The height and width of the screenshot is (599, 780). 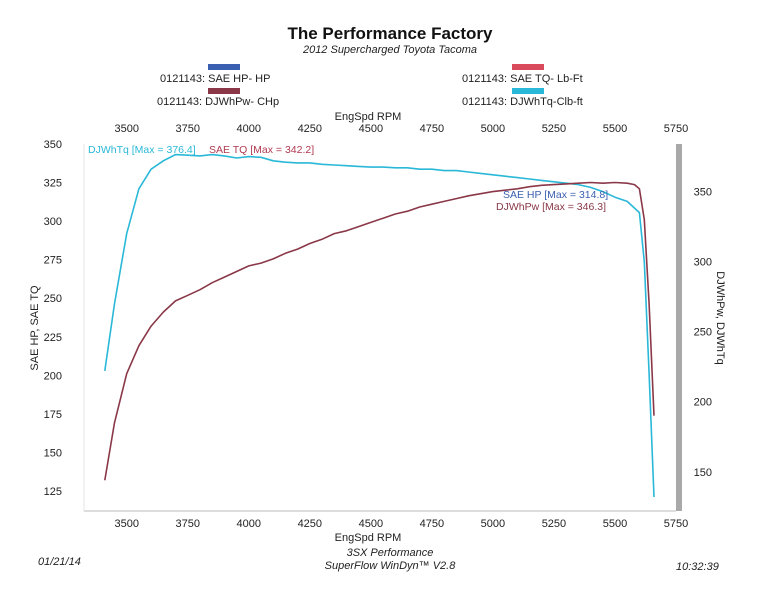 I want to click on annotation-sae-hp-max: SAE HP [Max = 314.8], so click(x=555, y=195).